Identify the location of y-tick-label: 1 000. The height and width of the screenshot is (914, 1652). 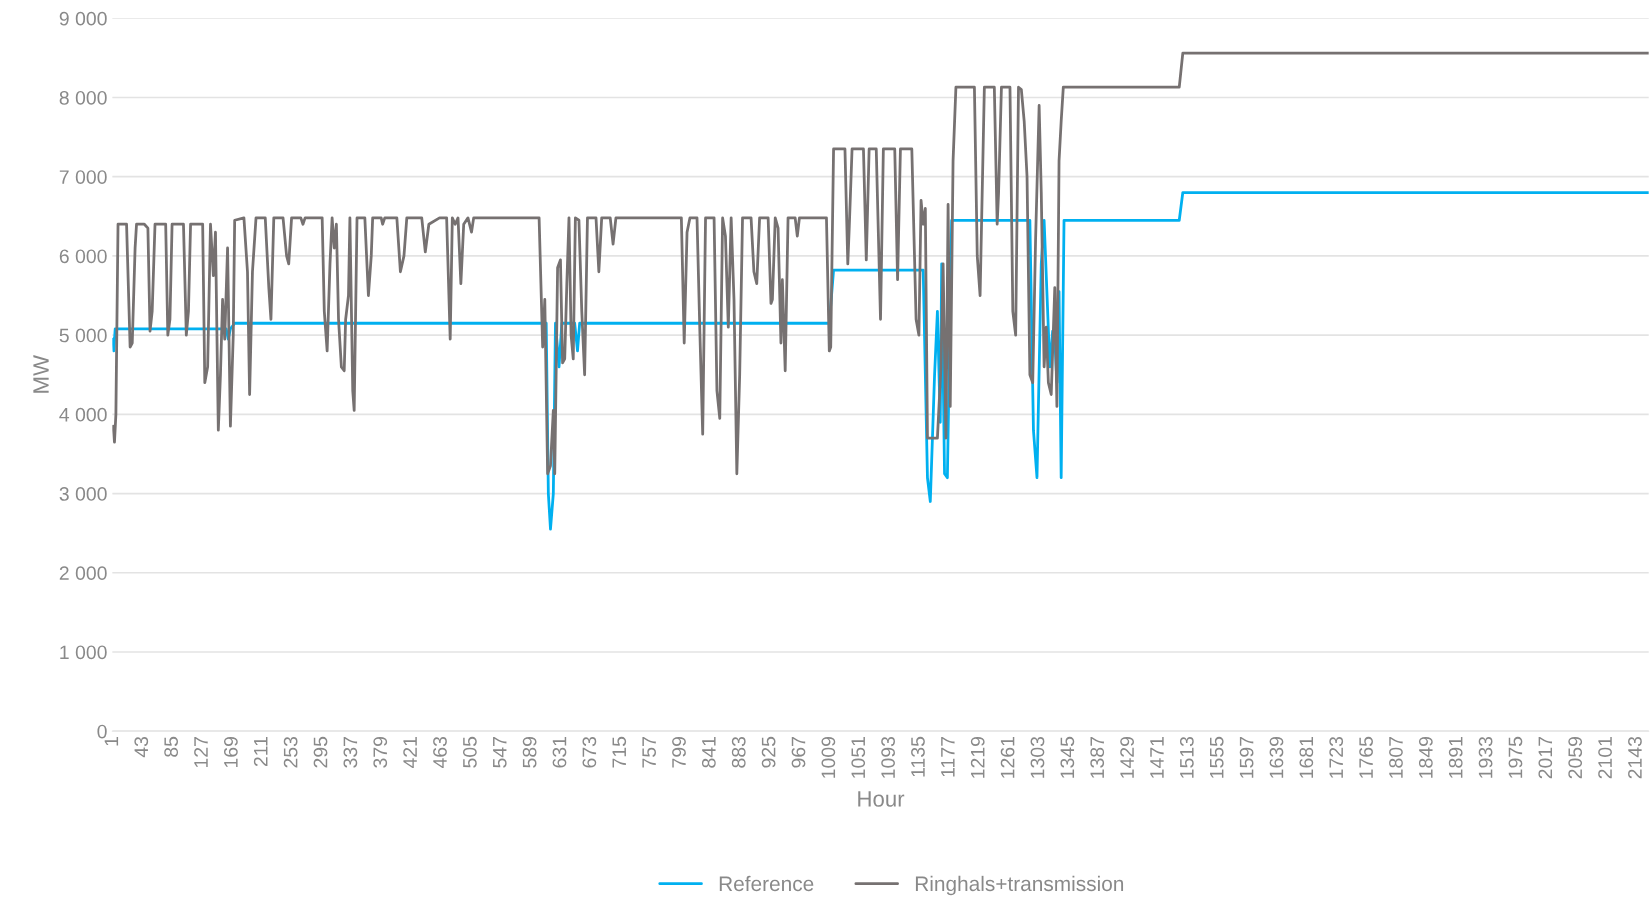
(83, 652).